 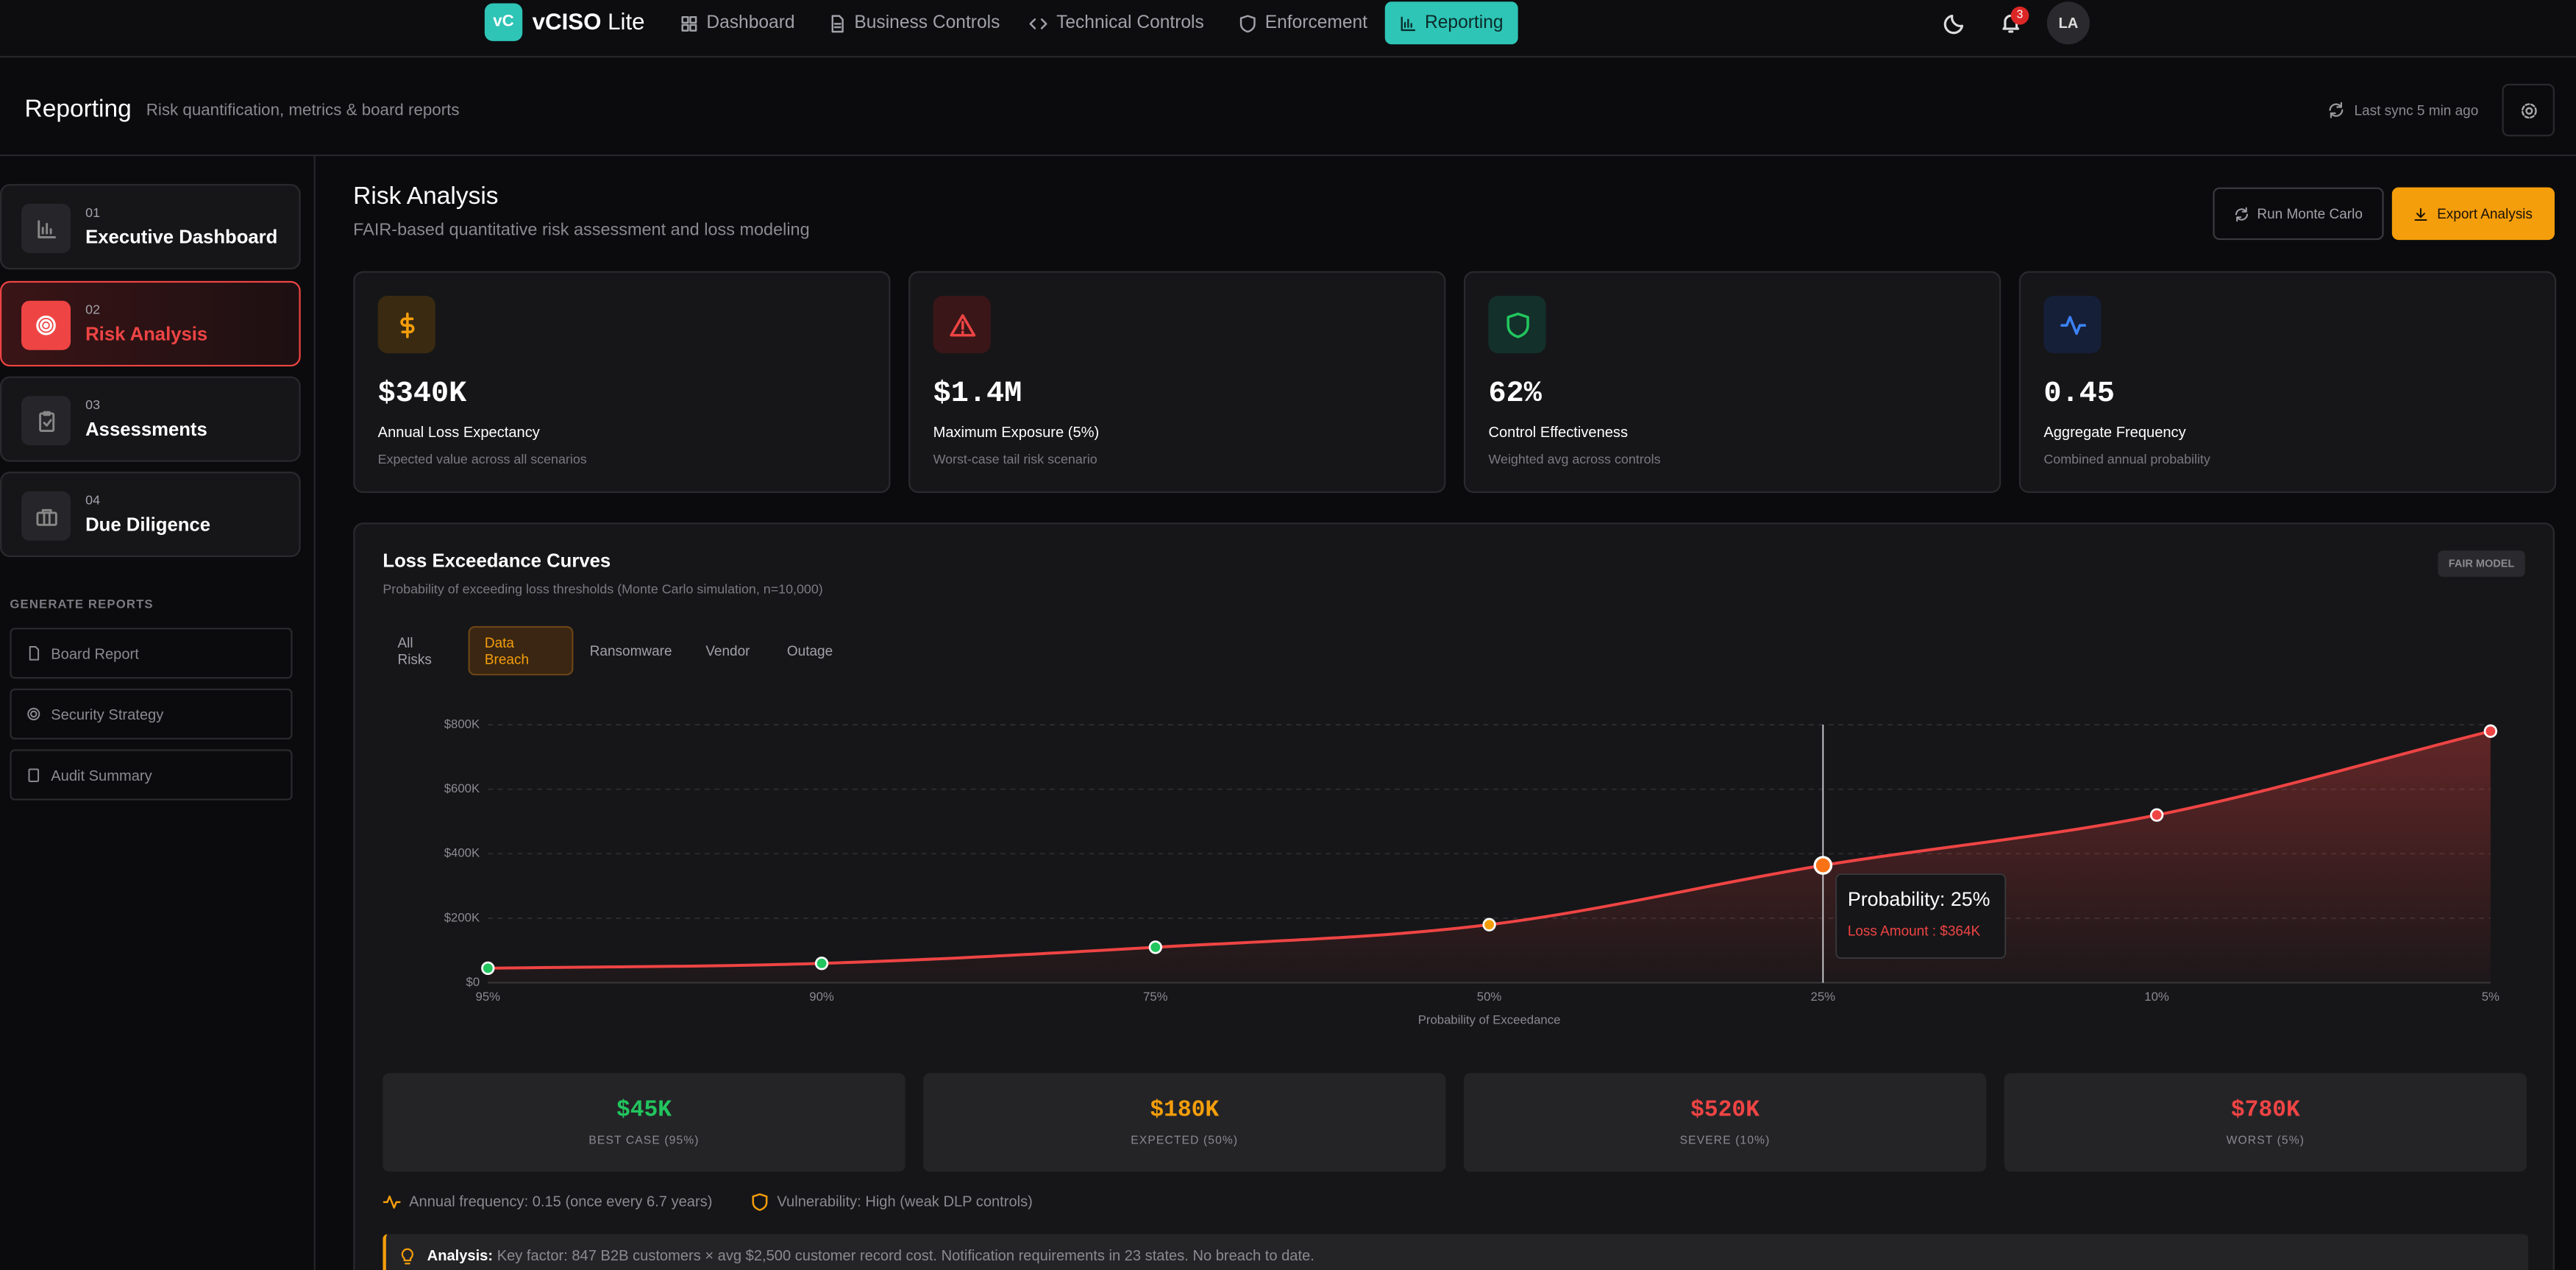 I want to click on y-tick-label: $600K, so click(x=462, y=788).